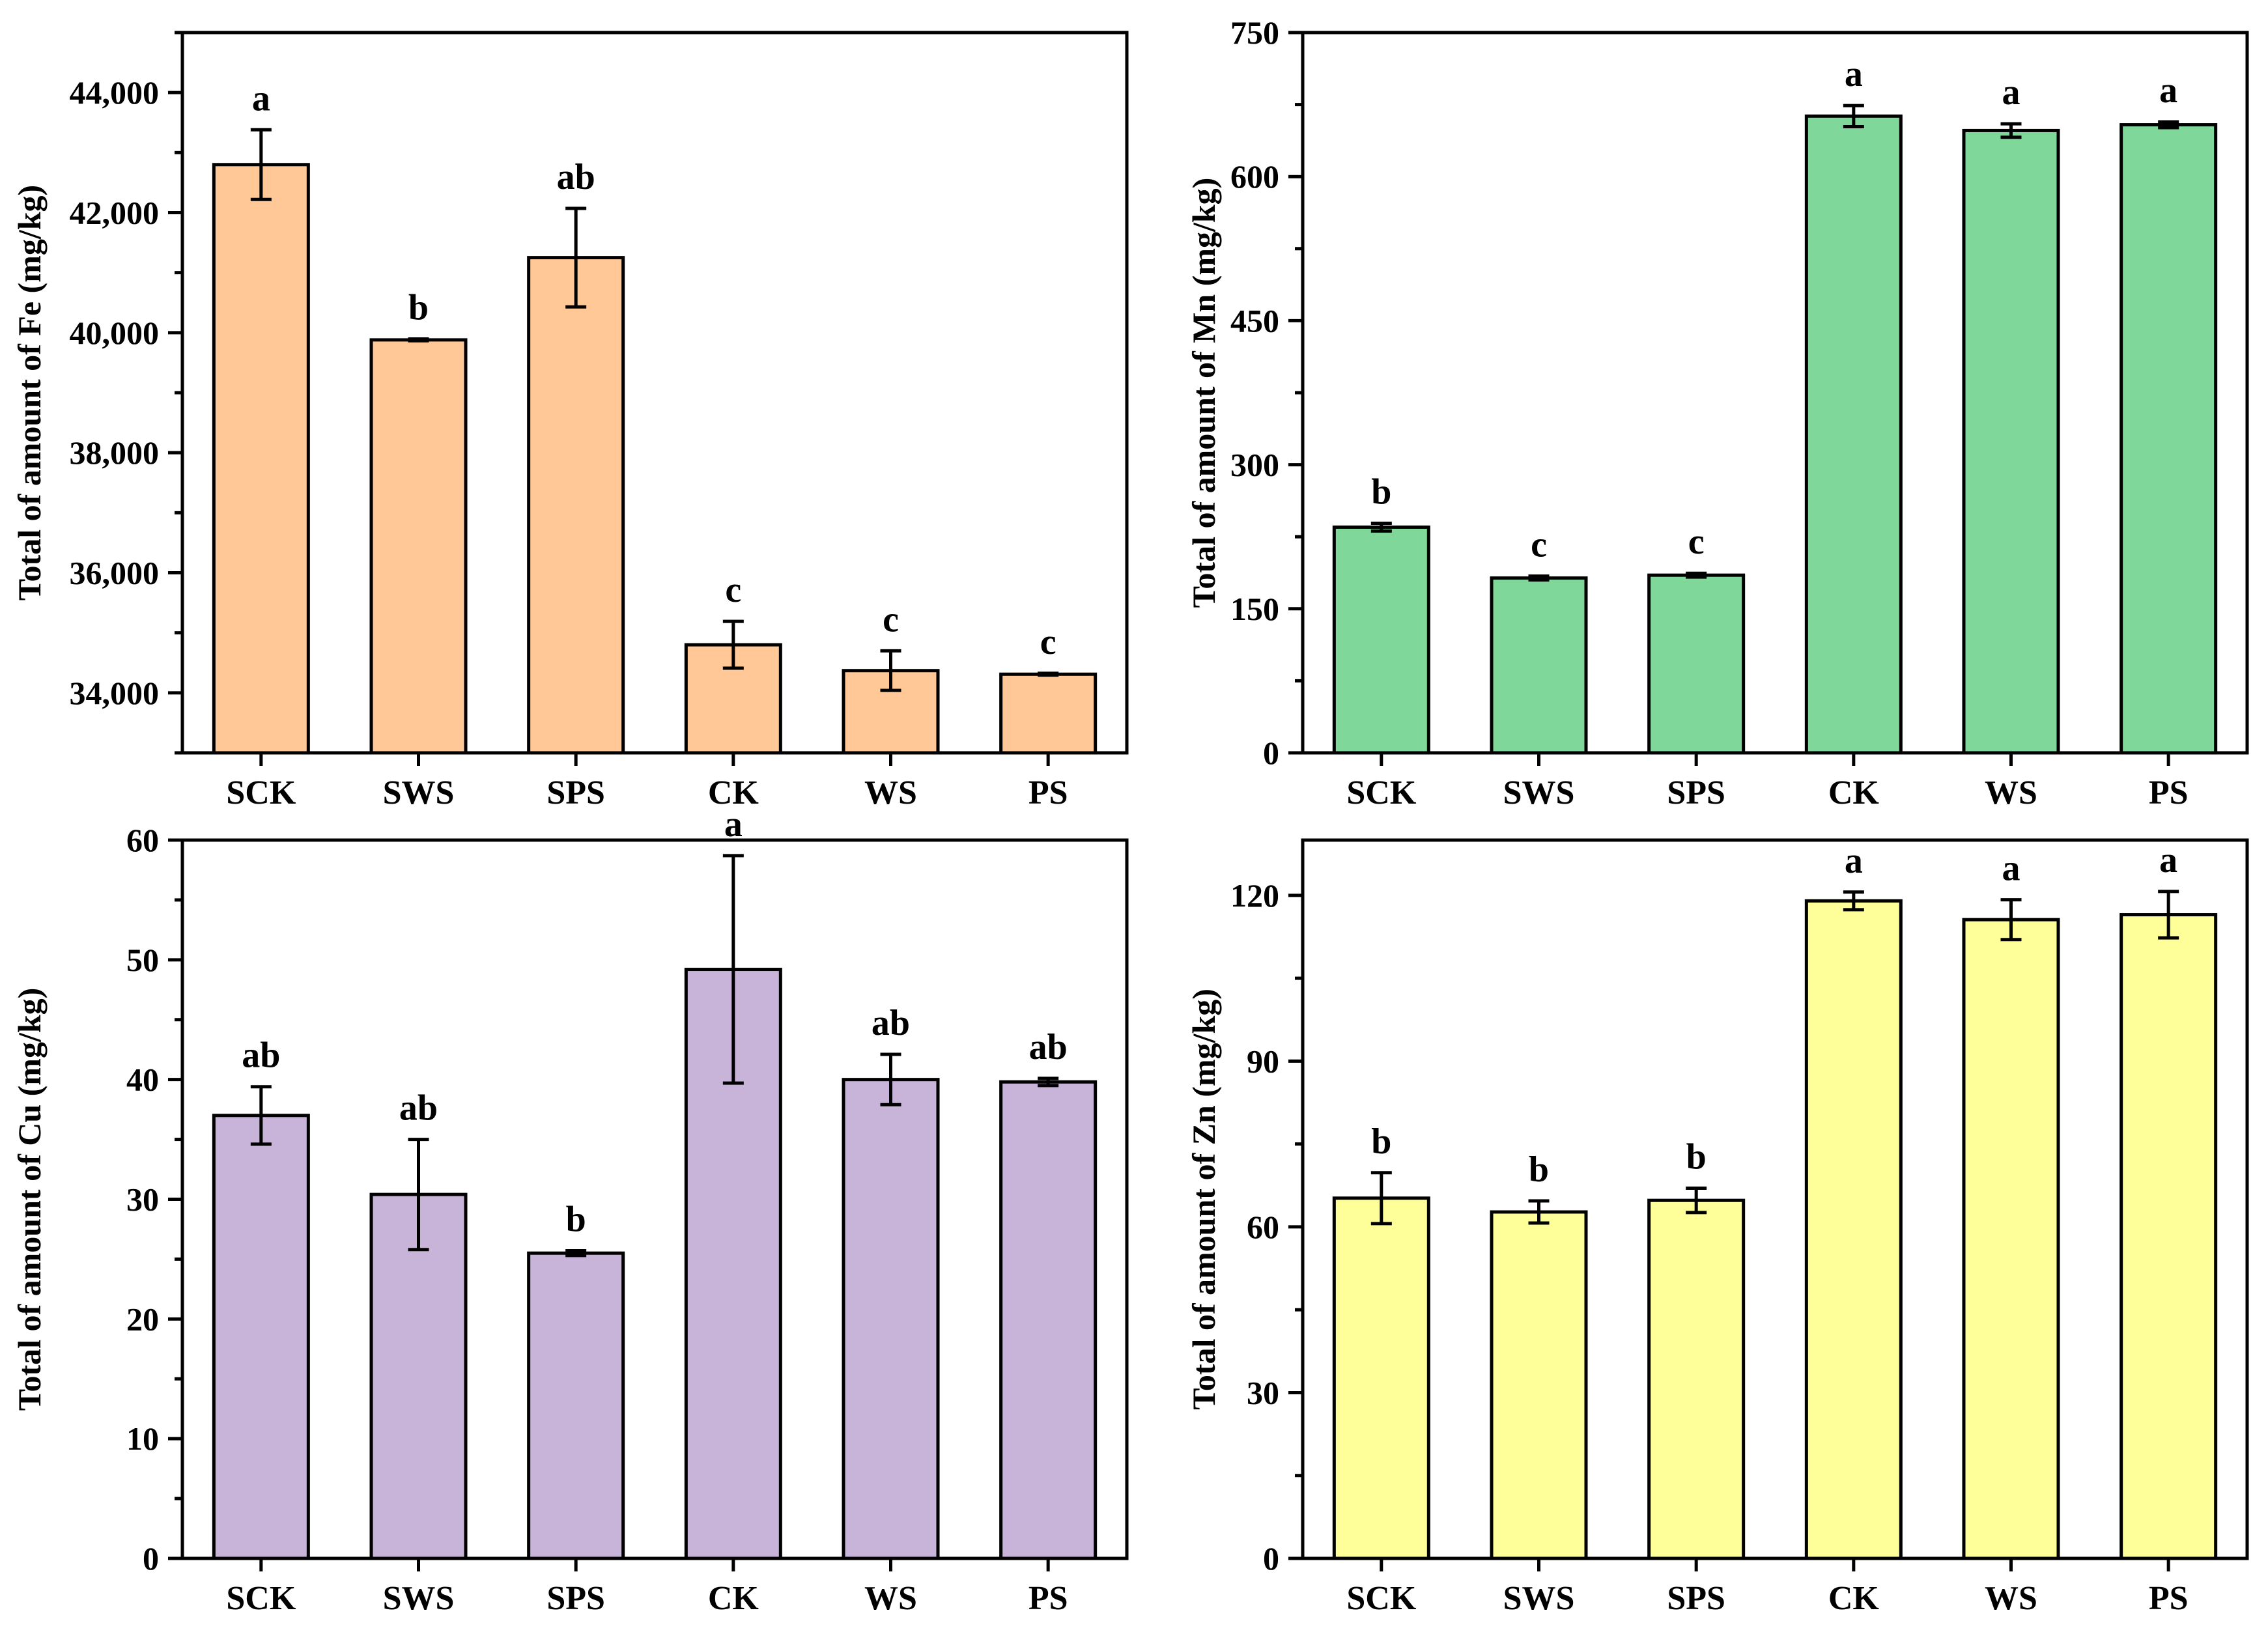  What do you see at coordinates (115, 93) in the screenshot?
I see `y-tick-label: 44,000` at bounding box center [115, 93].